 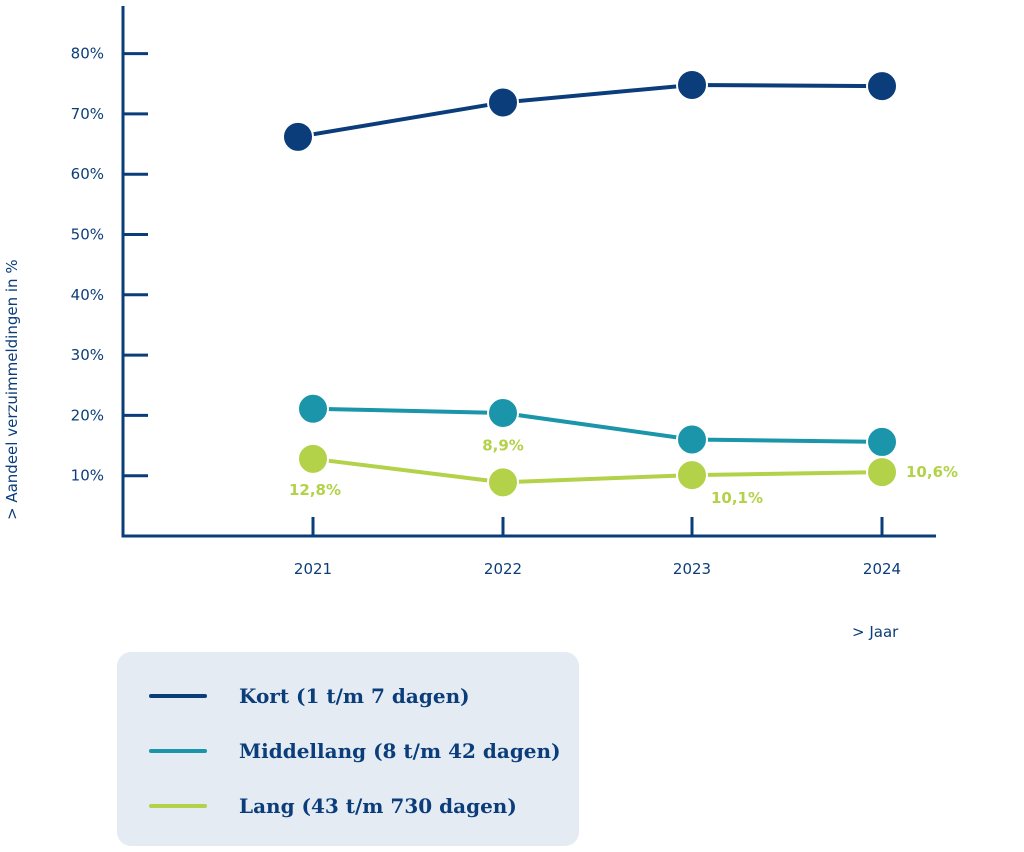 What do you see at coordinates (503, 569) in the screenshot?
I see `x-tick-label: 2022` at bounding box center [503, 569].